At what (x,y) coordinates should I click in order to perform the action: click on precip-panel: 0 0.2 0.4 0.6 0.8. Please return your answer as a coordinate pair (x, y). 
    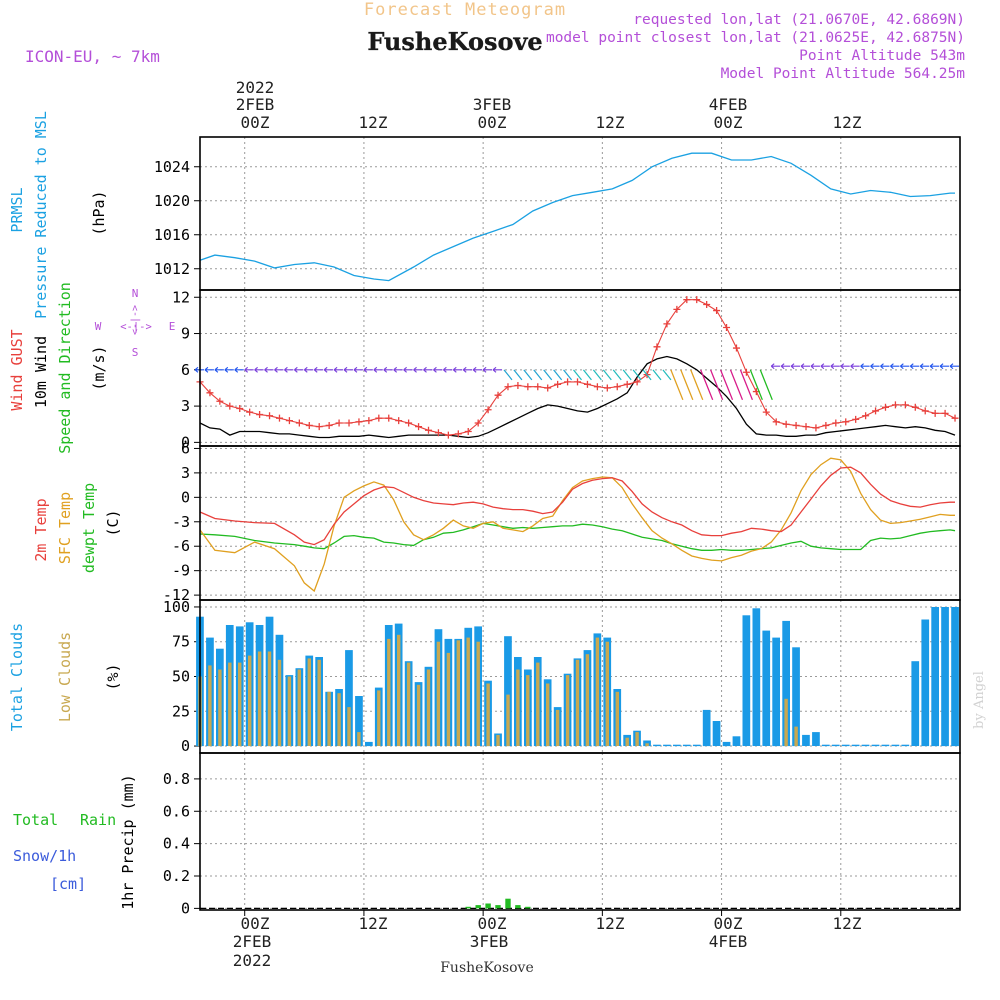
    Looking at the image, I should click on (561, 835).